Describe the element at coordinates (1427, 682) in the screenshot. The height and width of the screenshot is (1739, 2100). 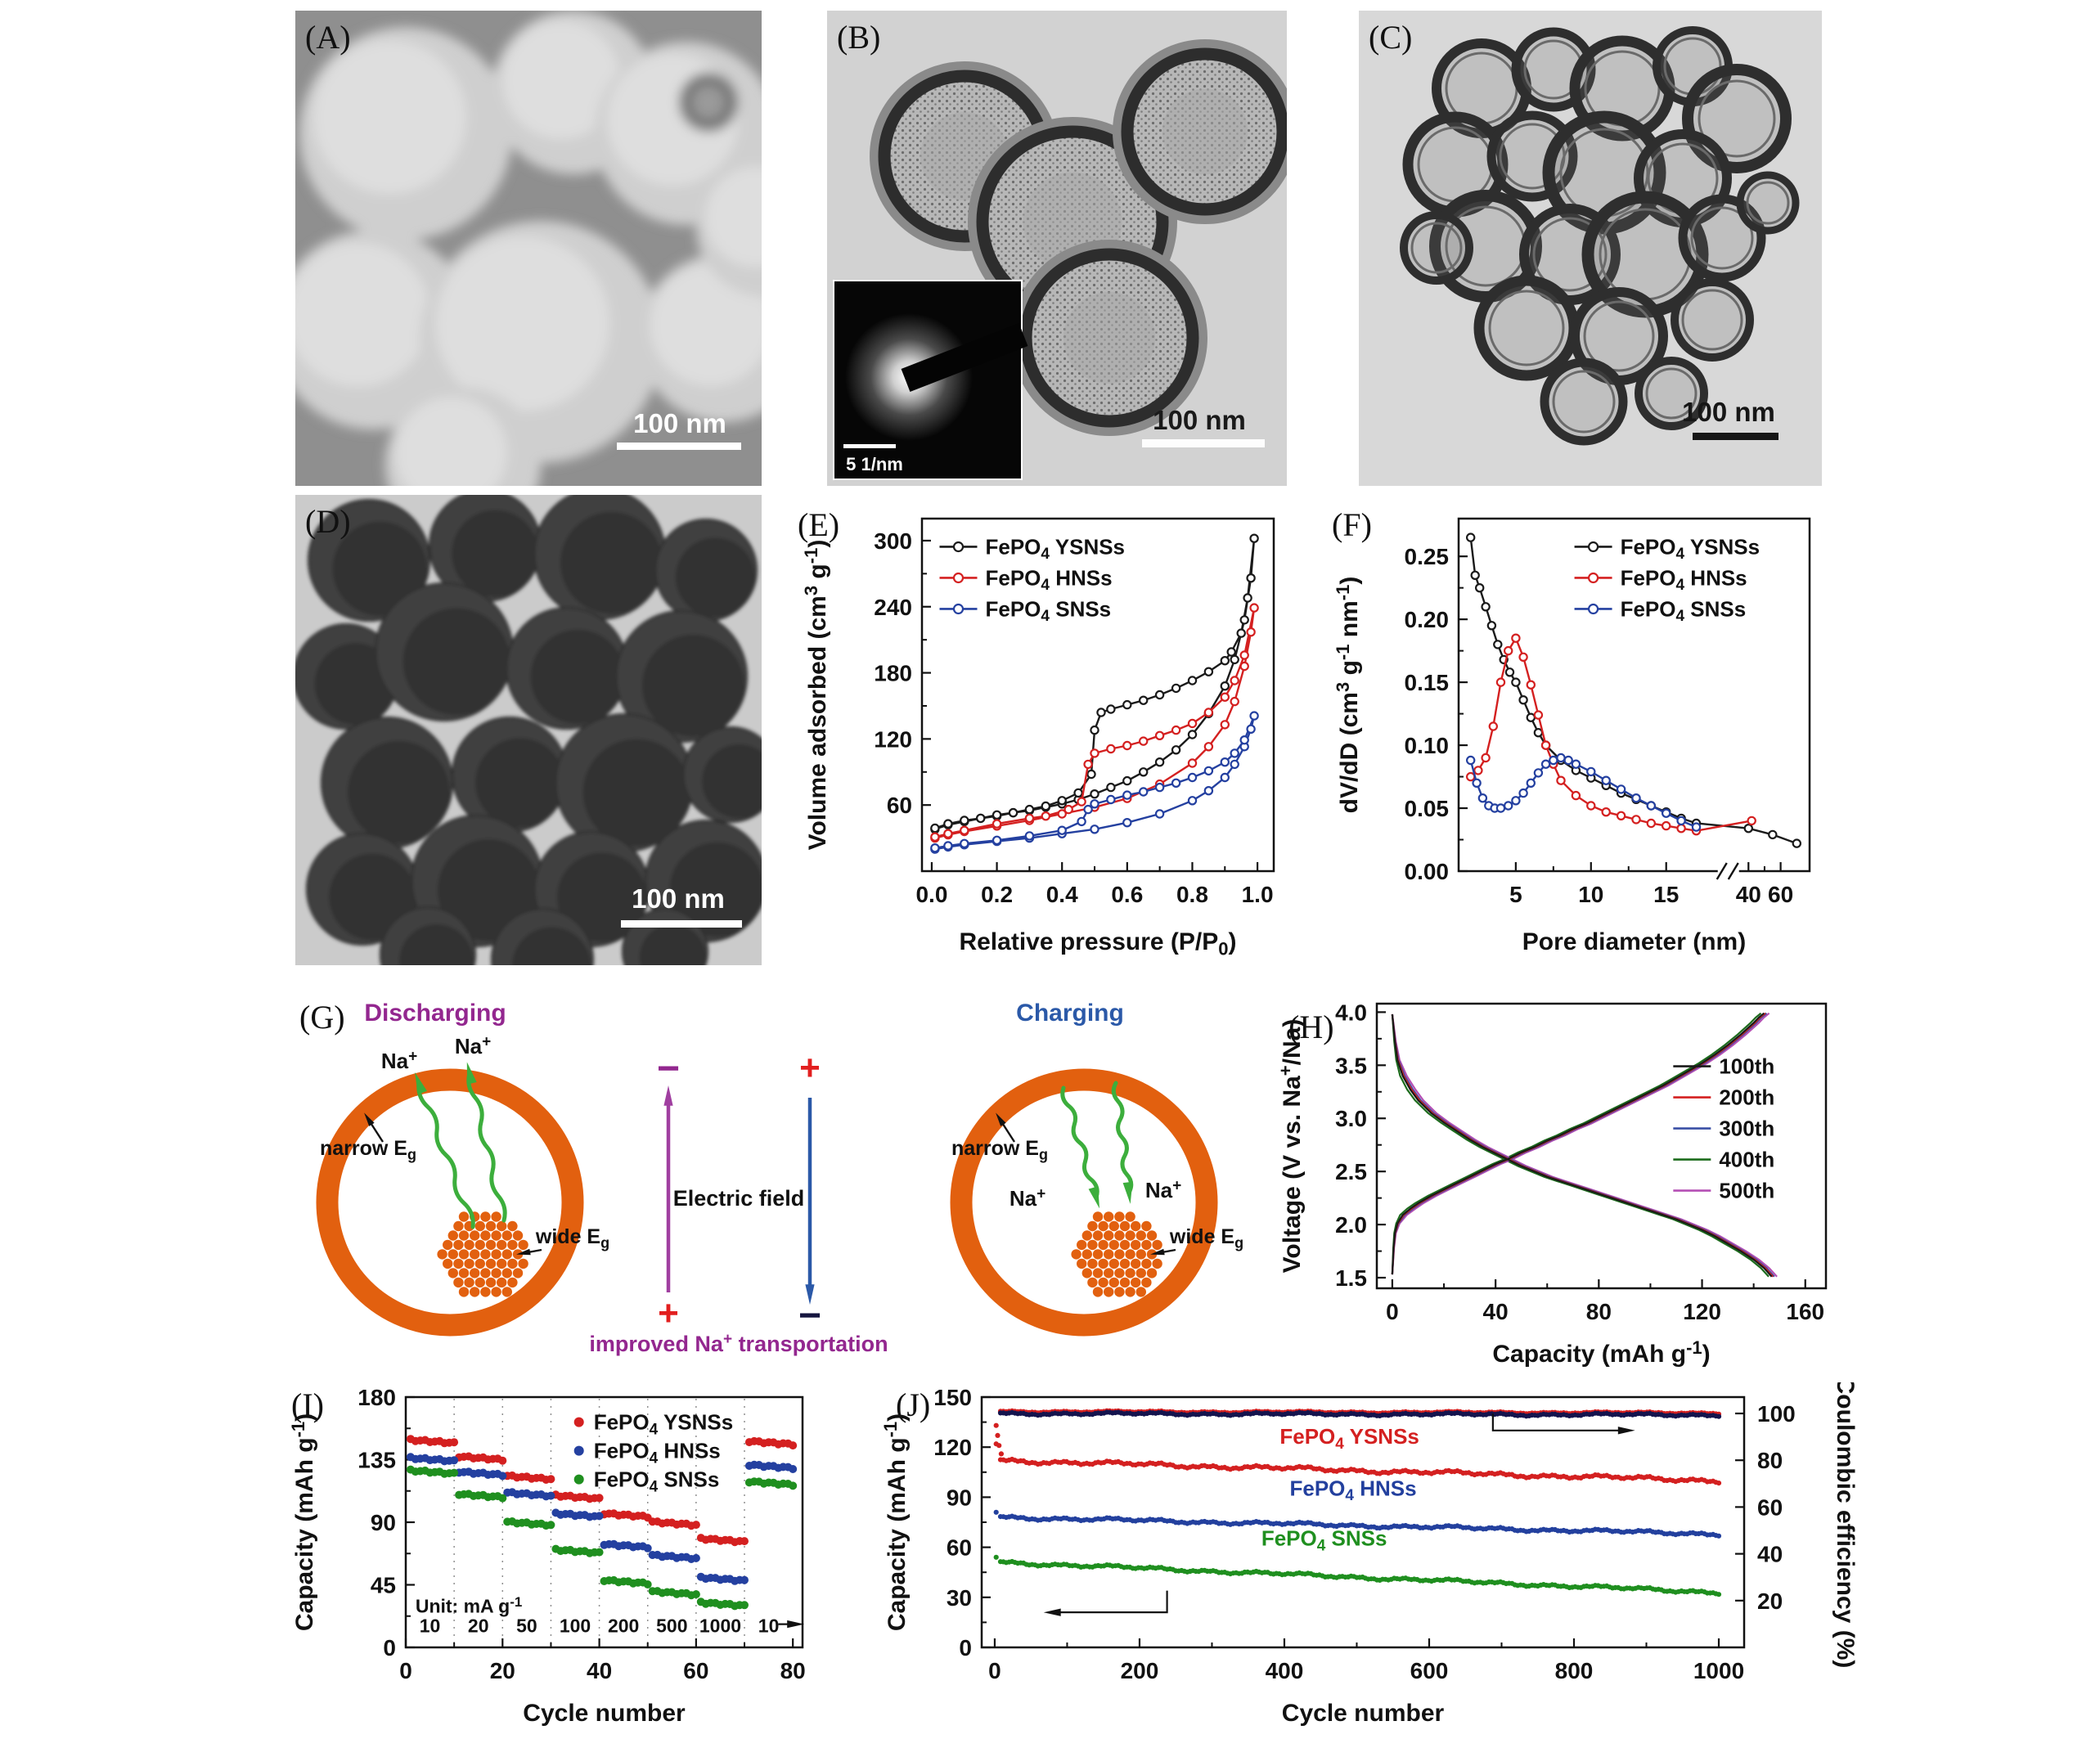
I see `svg-text: 0.15` at that location.